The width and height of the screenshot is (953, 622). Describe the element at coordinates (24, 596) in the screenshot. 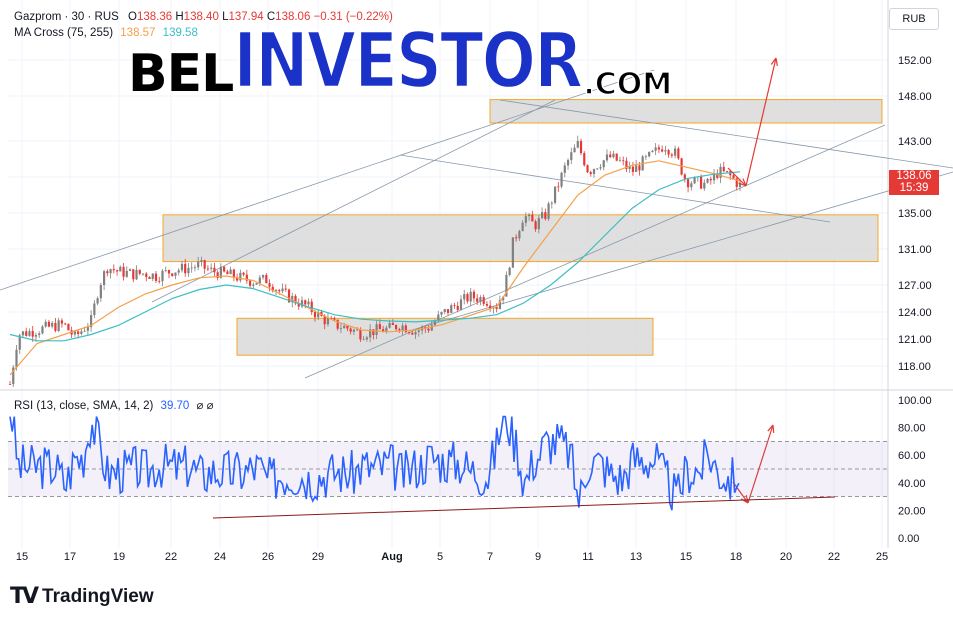

I see `tradingview-mark-icon: TV` at that location.